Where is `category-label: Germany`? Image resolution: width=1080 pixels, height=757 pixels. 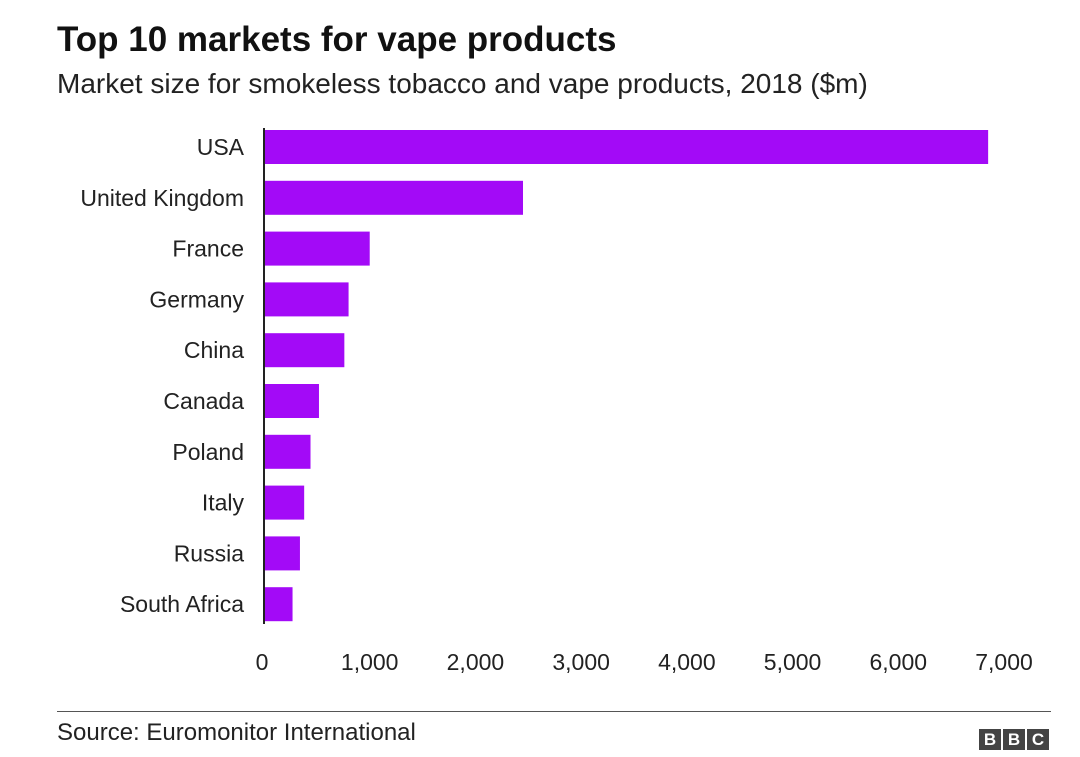
category-label: Germany is located at coordinates (196, 299).